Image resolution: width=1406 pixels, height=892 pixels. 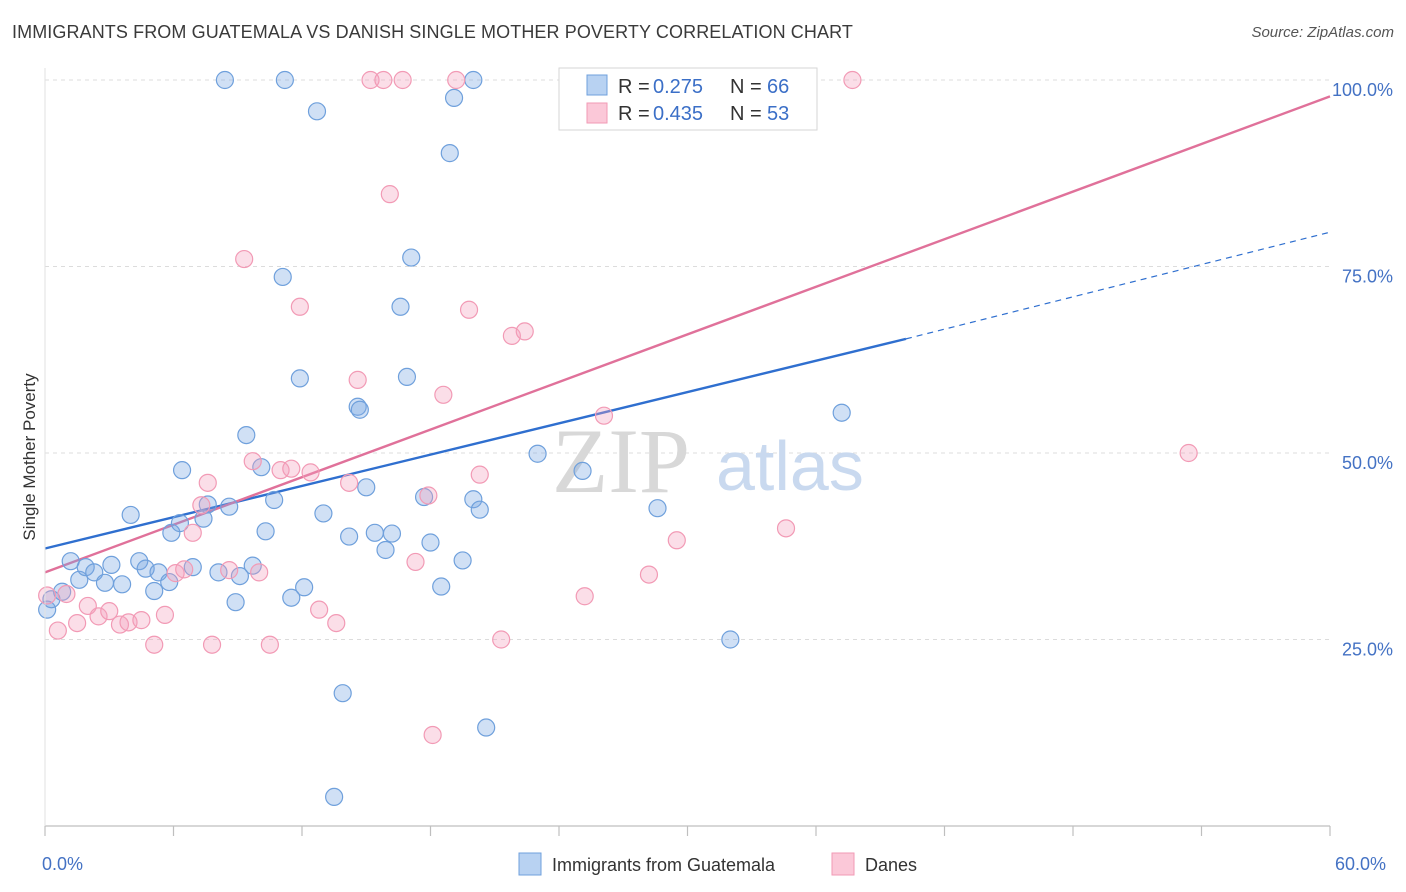 I want to click on series-legend-swatch-danes, so click(x=843, y=864).